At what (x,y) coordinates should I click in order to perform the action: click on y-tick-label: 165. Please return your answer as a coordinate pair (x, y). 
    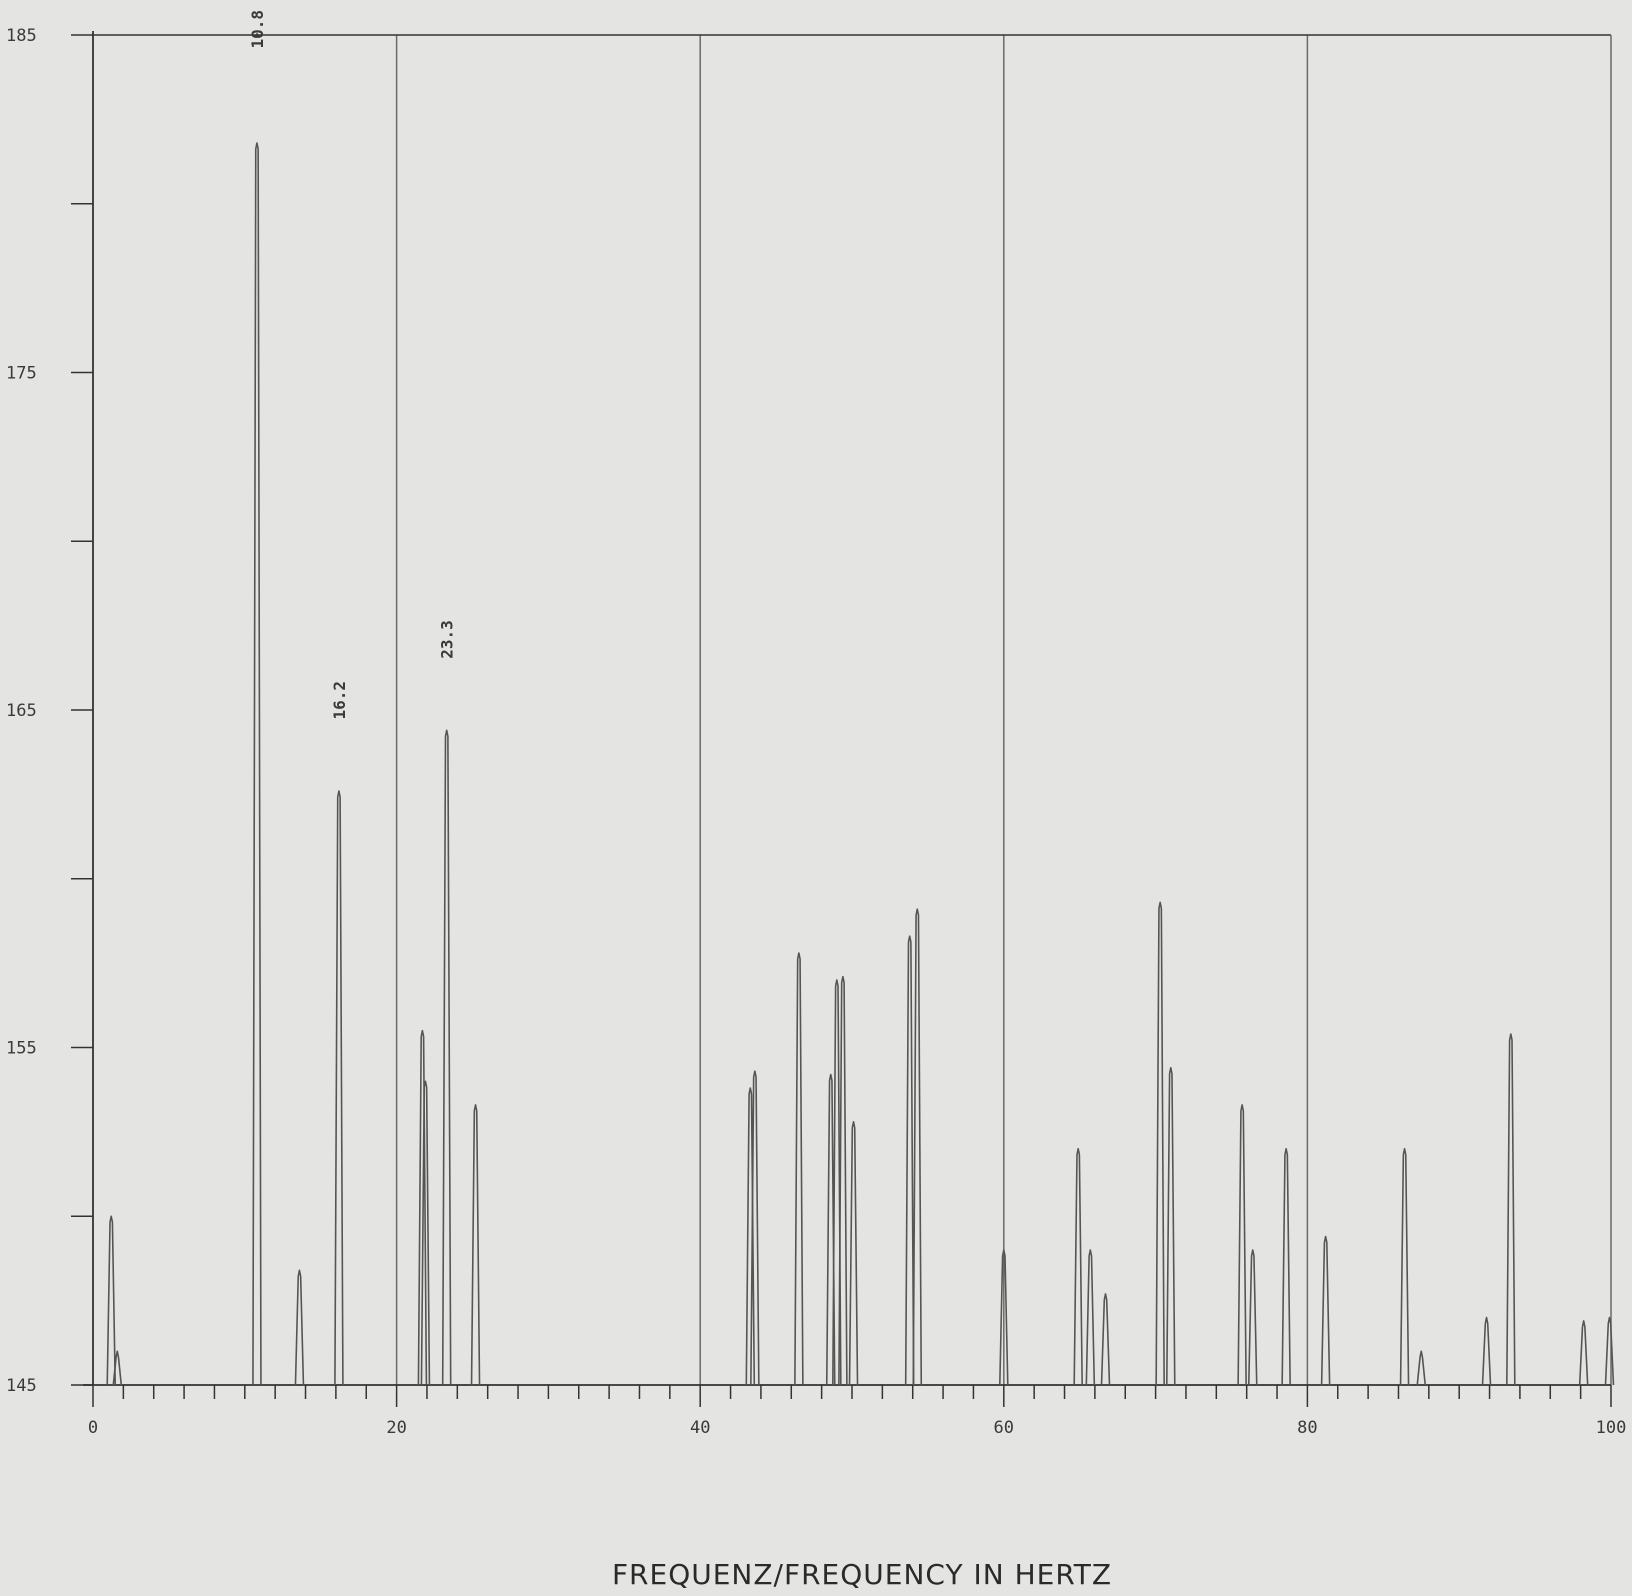
    Looking at the image, I should click on (21, 711).